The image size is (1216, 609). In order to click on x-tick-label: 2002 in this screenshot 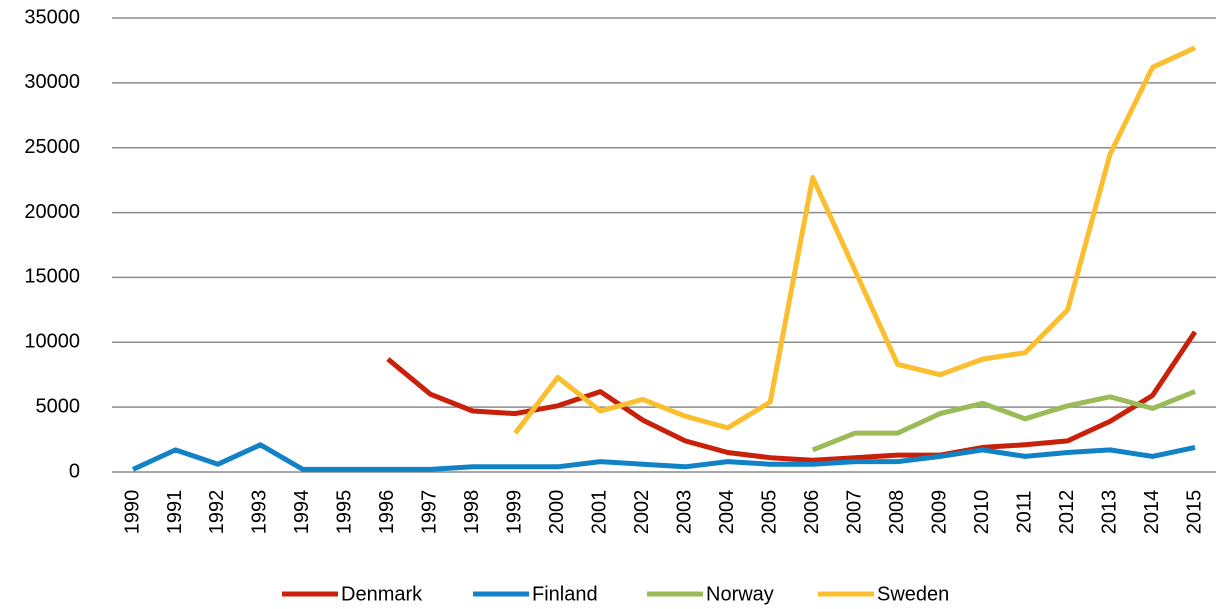, I will do `click(642, 512)`.